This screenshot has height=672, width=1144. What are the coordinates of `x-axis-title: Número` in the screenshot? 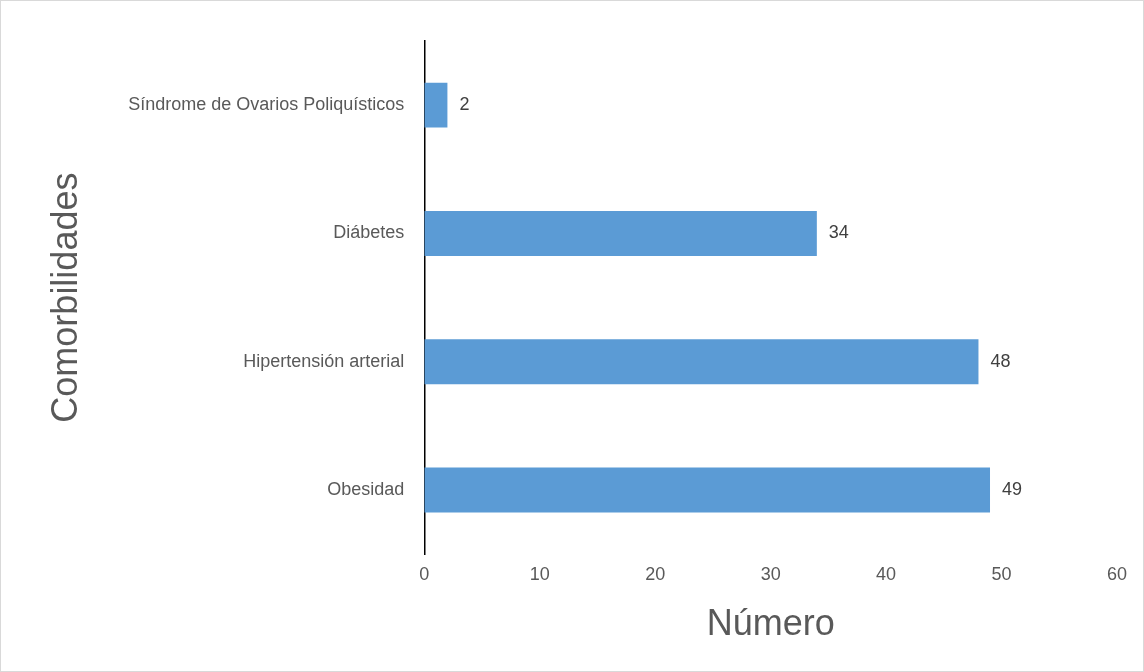 It's located at (770, 623).